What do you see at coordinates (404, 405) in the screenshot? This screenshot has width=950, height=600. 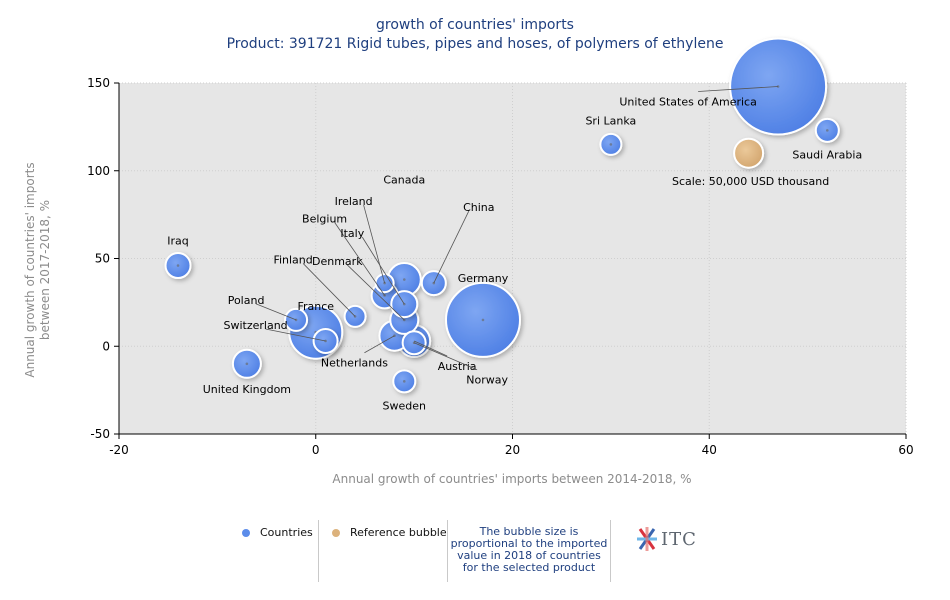 I see `point-label: Sweden` at bounding box center [404, 405].